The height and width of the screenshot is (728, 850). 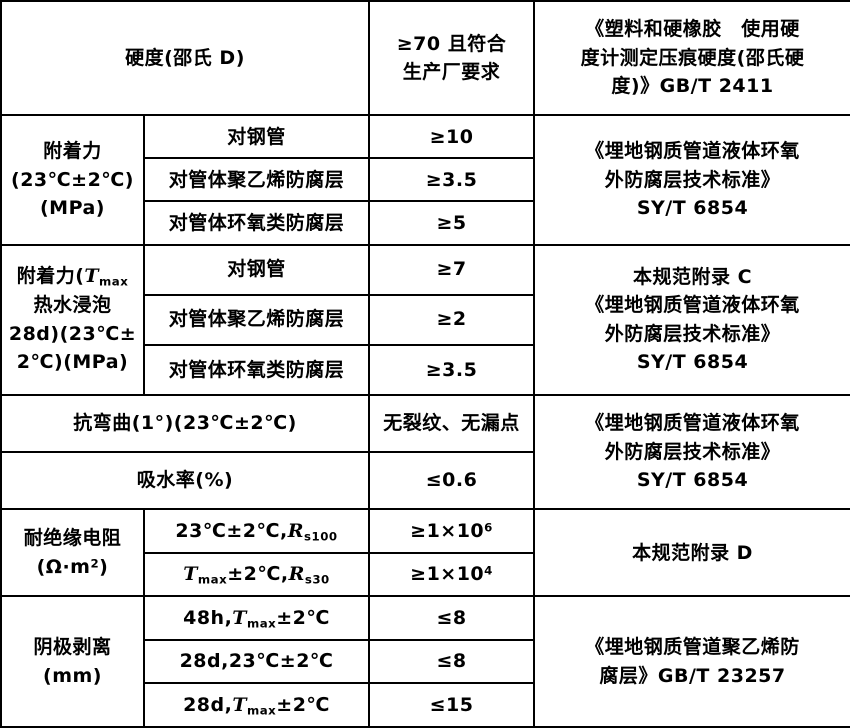 I want to click on cell-adhesion-tmax-ref: 本规范附录 C 《埋地钢质管道液体环氧 外防腐层技术标准》 SY/T 6854, so click(x=691, y=319).